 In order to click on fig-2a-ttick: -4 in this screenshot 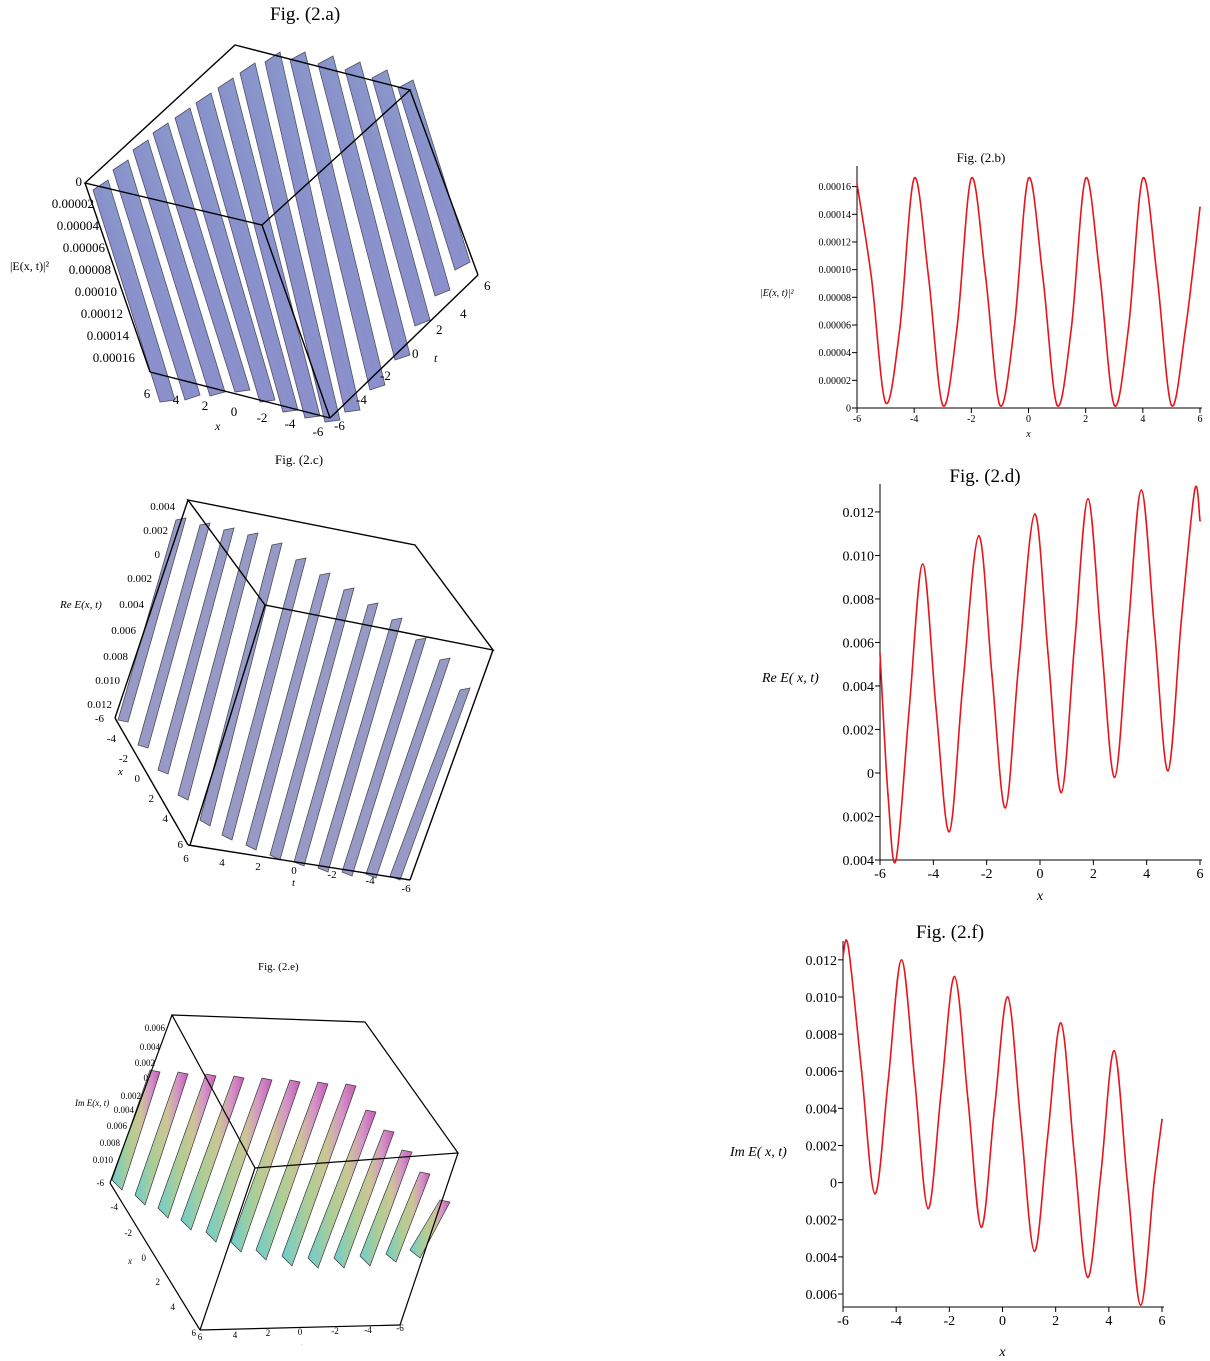, I will do `click(361, 399)`.